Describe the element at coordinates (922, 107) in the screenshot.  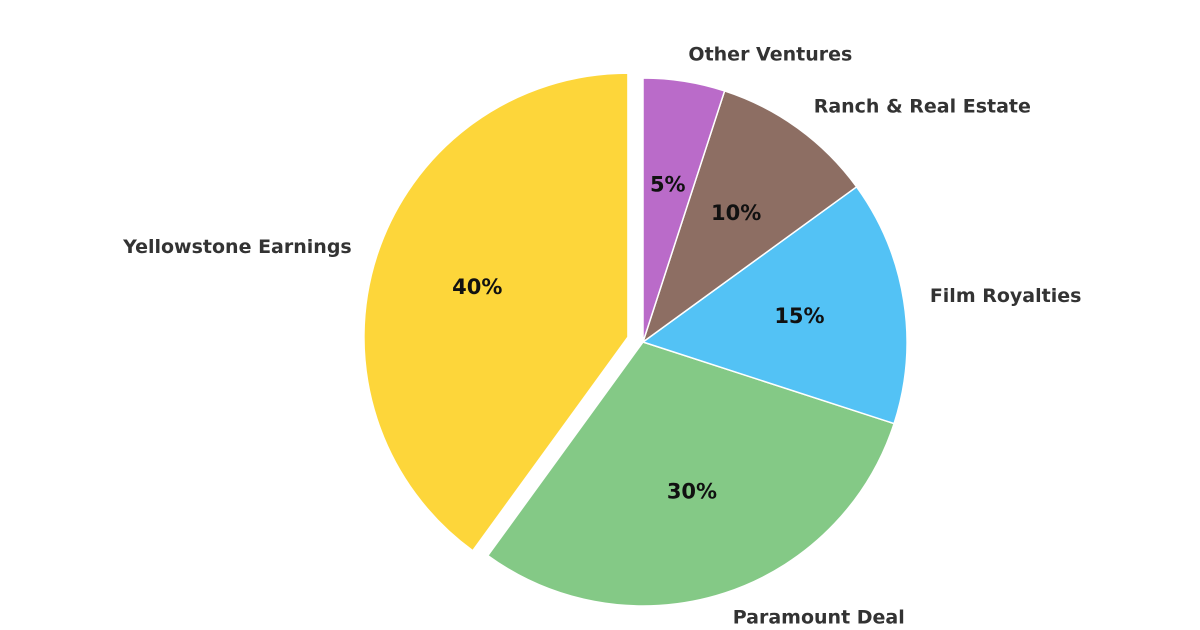
I see `slice-category-label: Ranch & Real Estate` at that location.